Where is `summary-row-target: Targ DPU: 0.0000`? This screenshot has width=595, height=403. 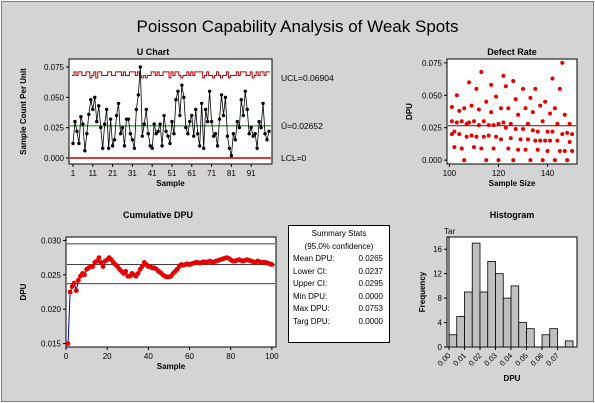 summary-row-target: Targ DPU: 0.0000 is located at coordinates (339, 323).